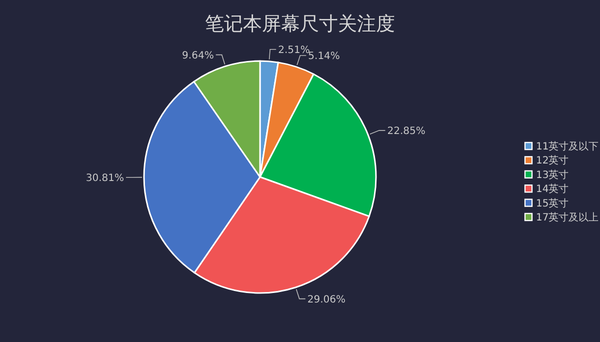 This screenshot has height=342, width=600. What do you see at coordinates (198, 56) in the screenshot?
I see `data-label: 9.64%` at bounding box center [198, 56].